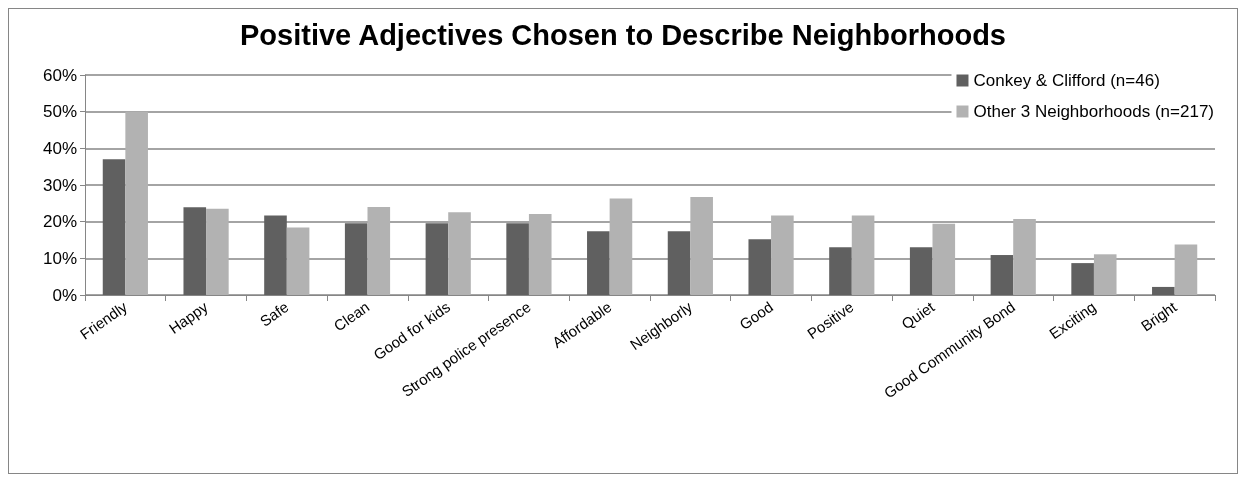 This screenshot has height=482, width=1250. I want to click on x-tick-label: Safe, so click(274, 314).